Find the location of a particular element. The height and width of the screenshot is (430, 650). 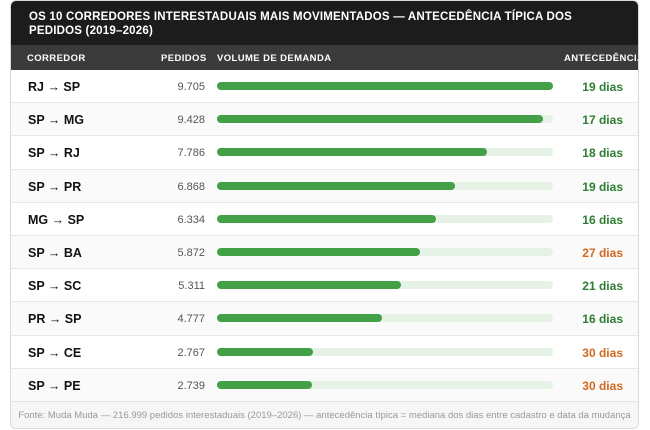

corridor-label: PR → SP is located at coordinates (55, 319).